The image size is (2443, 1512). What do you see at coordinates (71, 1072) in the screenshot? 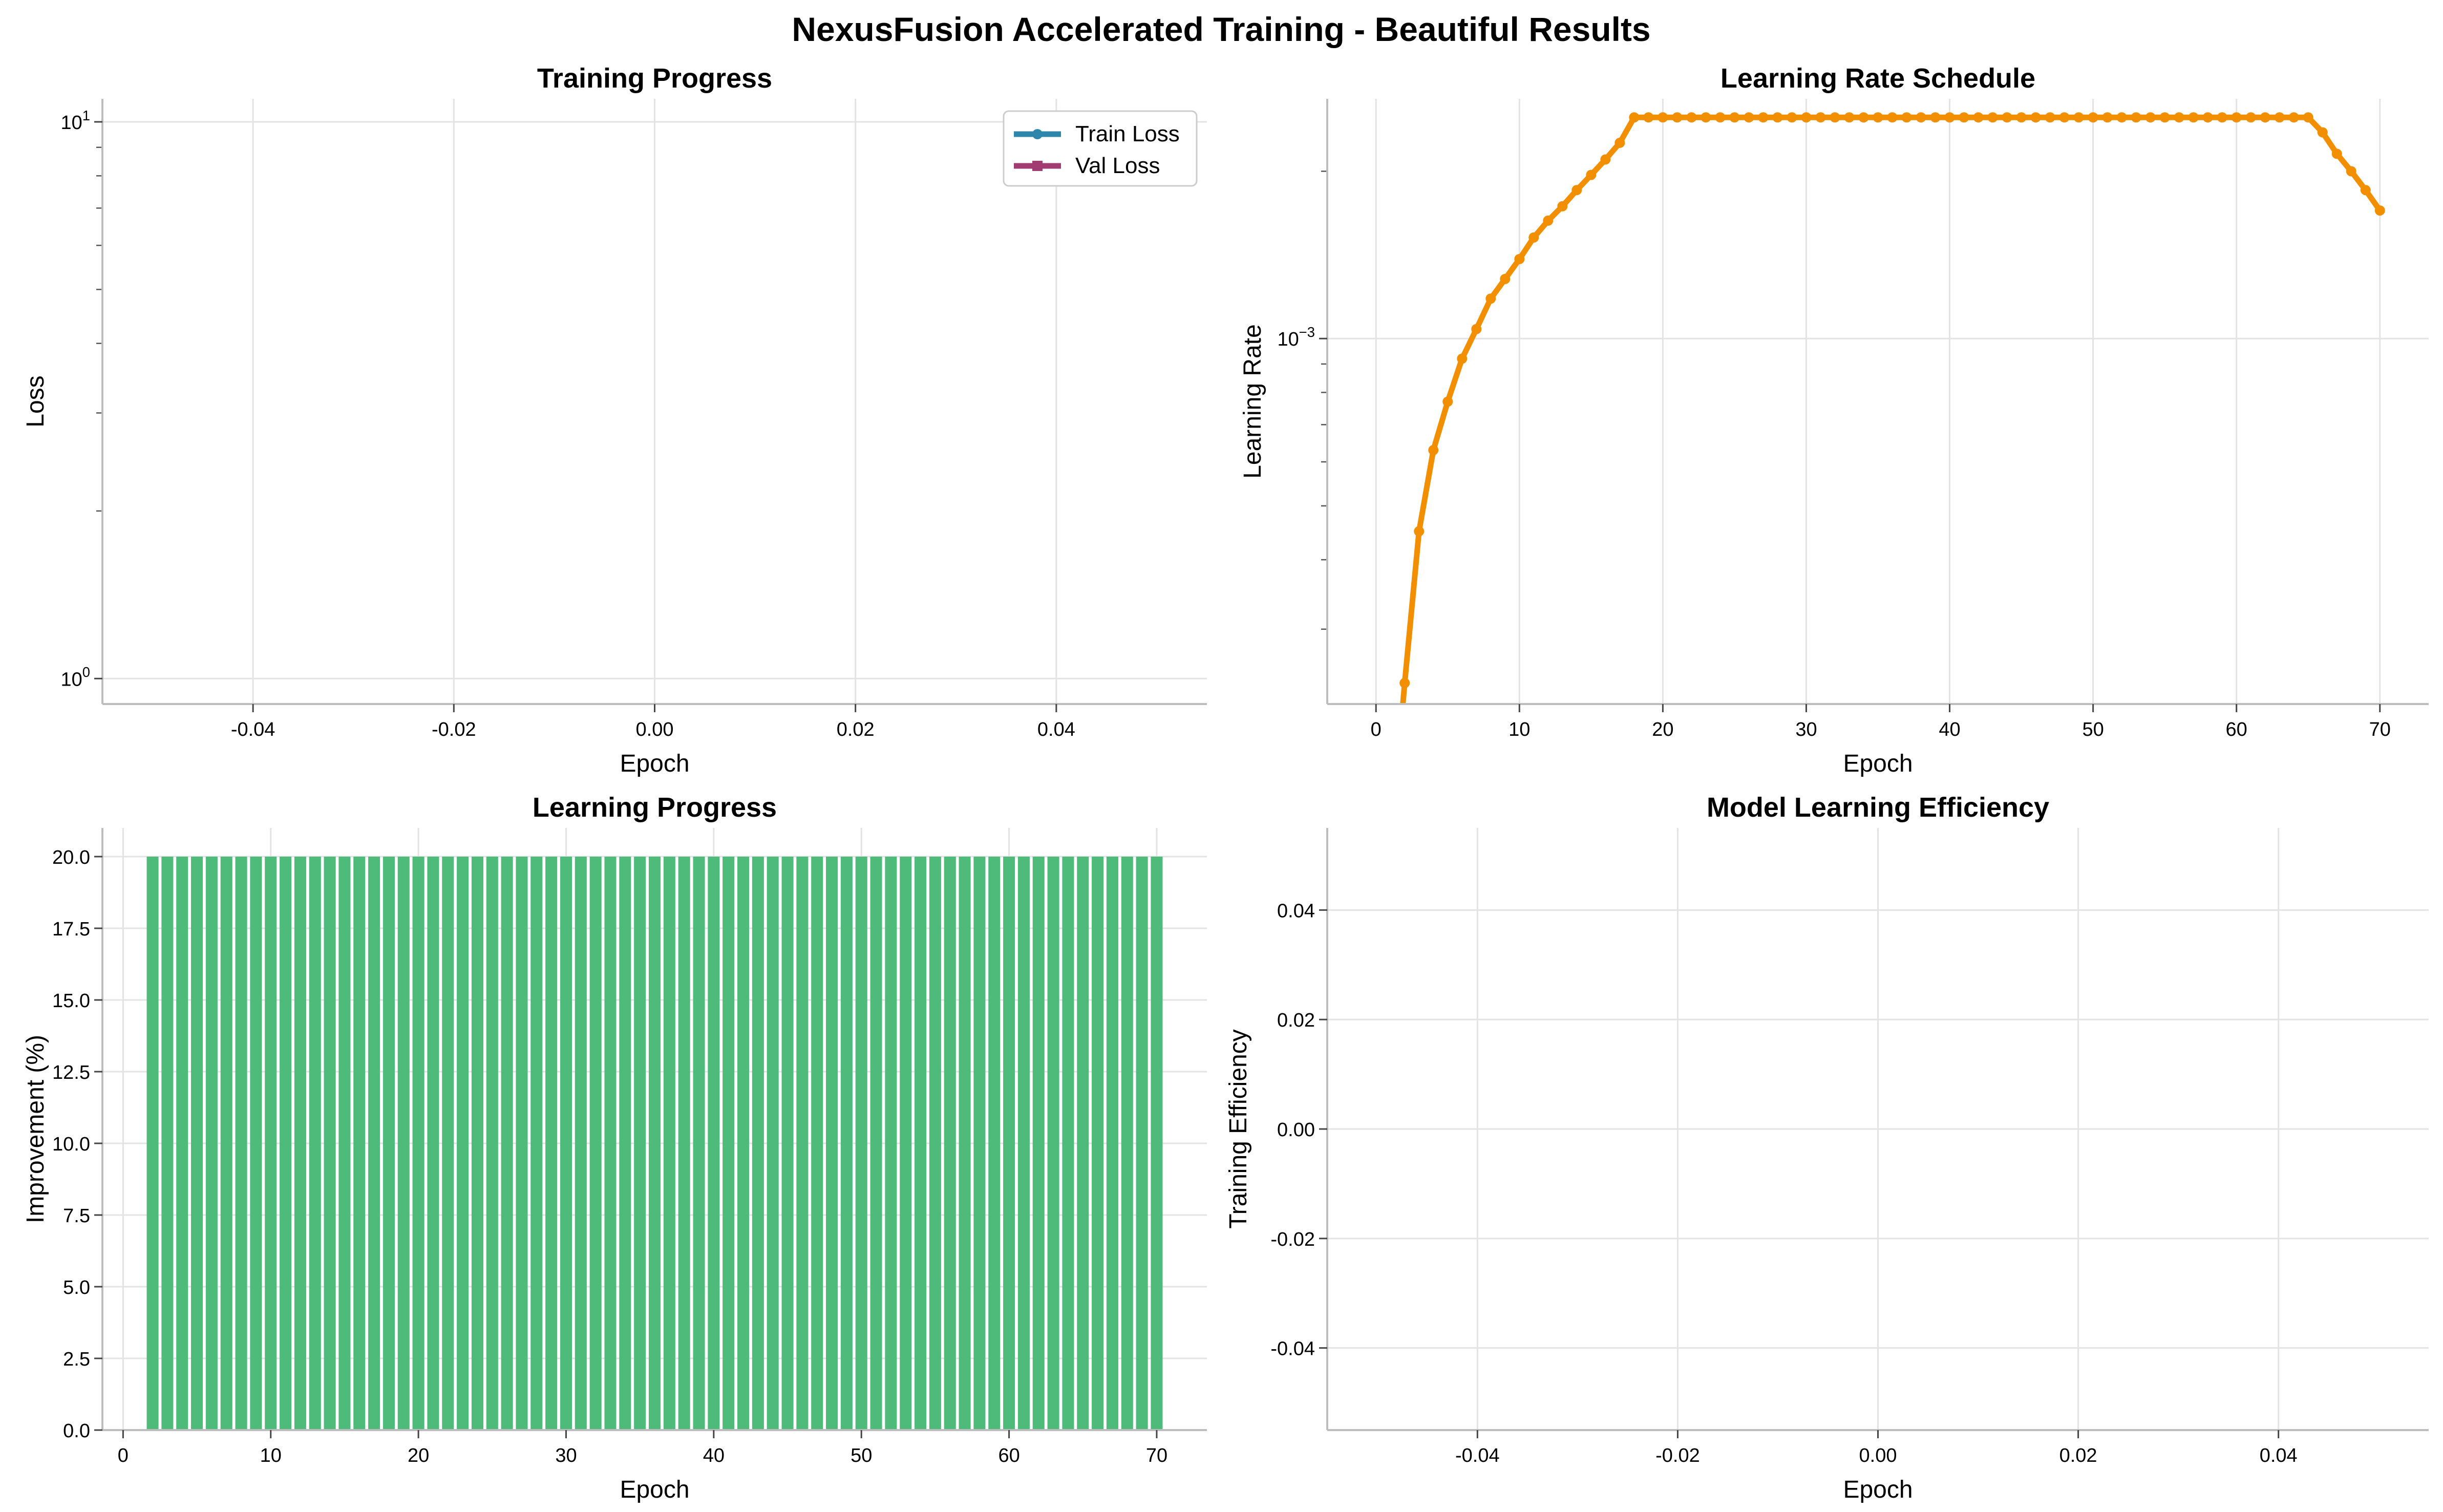
I see `y-tick-label: 12.5` at bounding box center [71, 1072].